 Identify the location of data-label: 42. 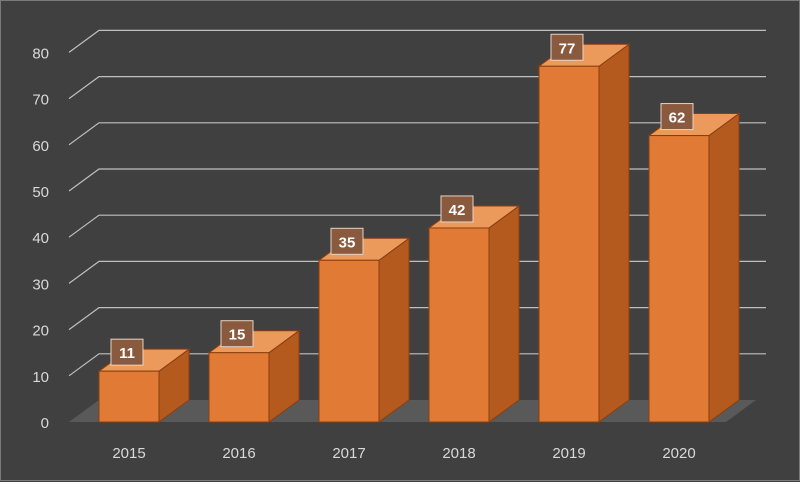
(457, 210).